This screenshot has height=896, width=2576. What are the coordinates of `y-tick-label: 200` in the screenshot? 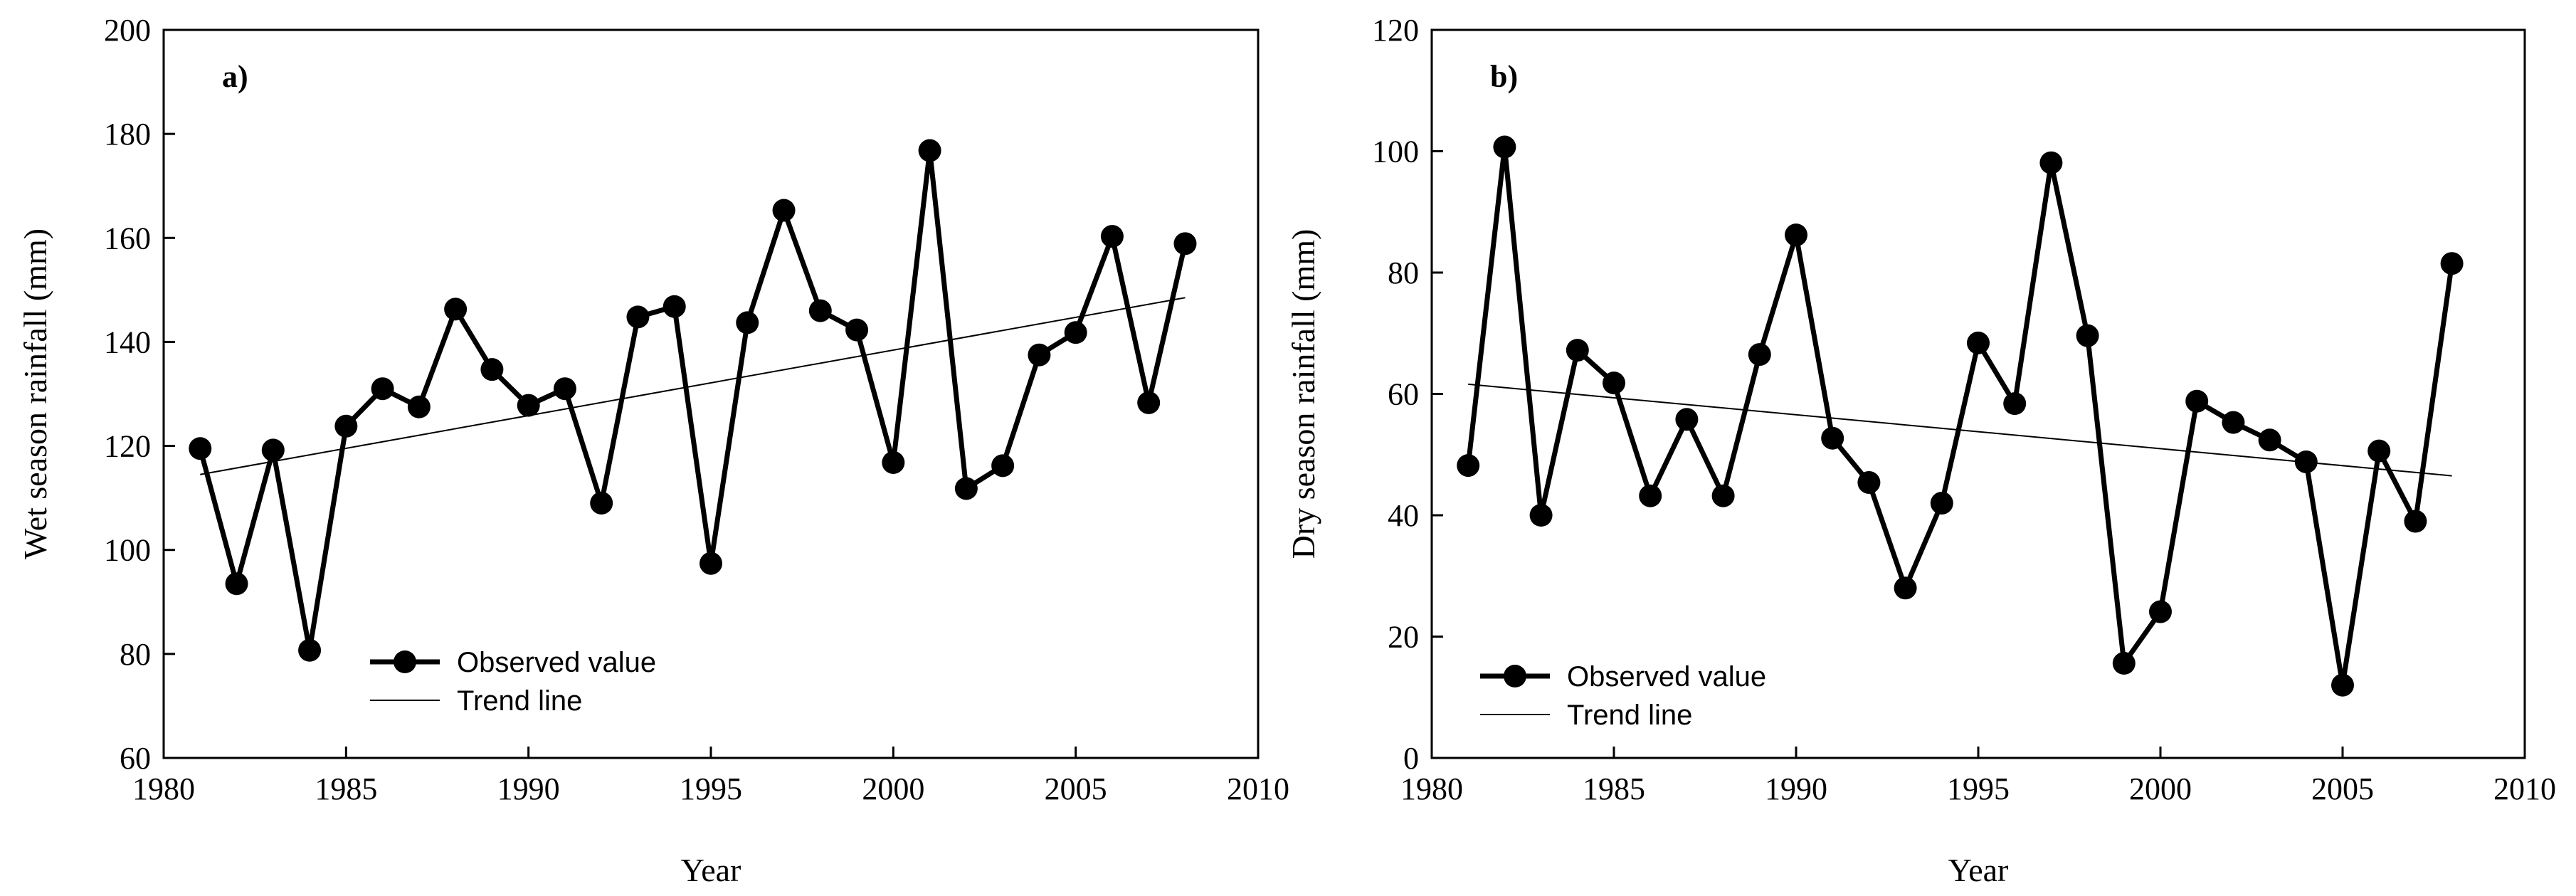 It's located at (127, 30).